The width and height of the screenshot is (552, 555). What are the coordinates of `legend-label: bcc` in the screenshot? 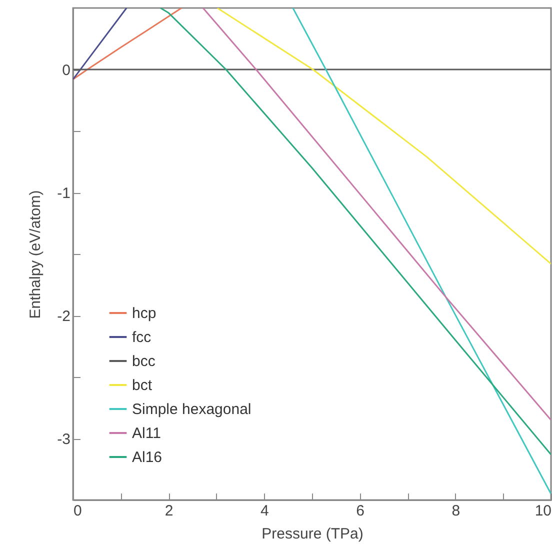 It's located at (144, 361).